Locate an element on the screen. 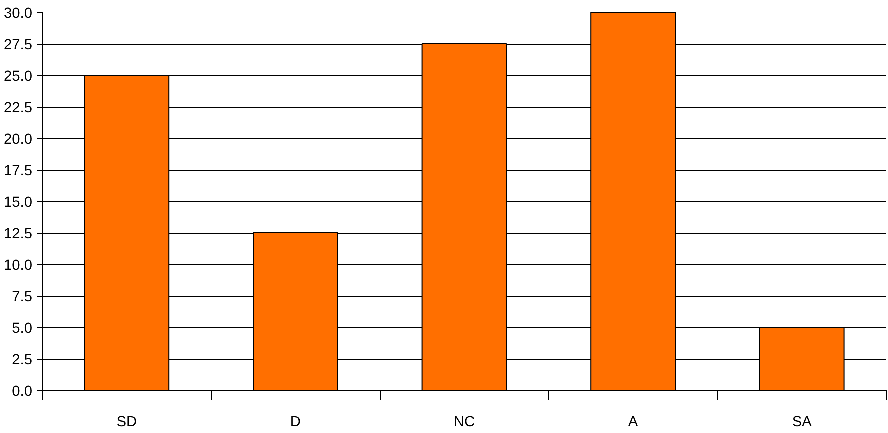 The width and height of the screenshot is (888, 433). y-tick-label: 5.0 is located at coordinates (22, 329).